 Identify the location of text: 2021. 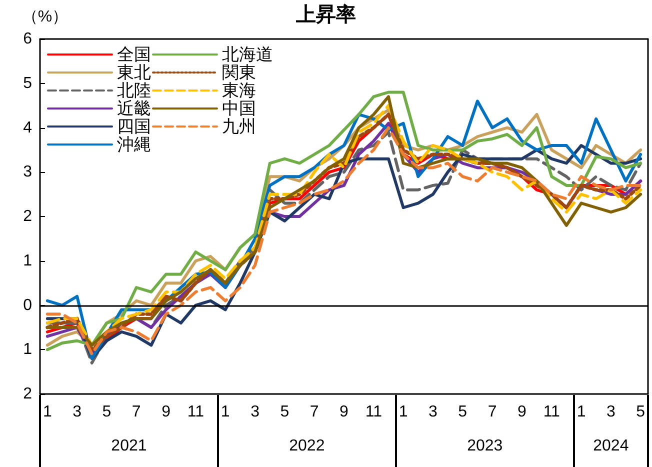
(129, 446).